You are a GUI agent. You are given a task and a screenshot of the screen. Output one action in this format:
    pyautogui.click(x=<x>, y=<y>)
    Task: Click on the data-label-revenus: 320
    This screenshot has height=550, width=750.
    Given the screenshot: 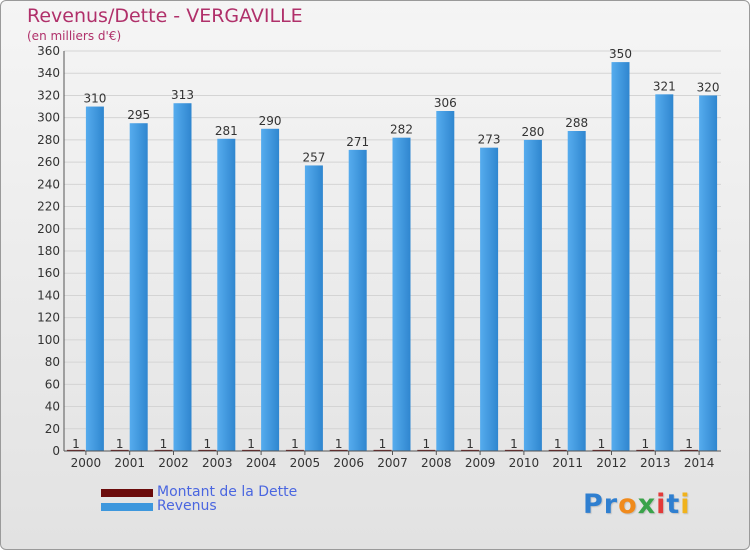 What is the action you would take?
    pyautogui.click(x=708, y=87)
    